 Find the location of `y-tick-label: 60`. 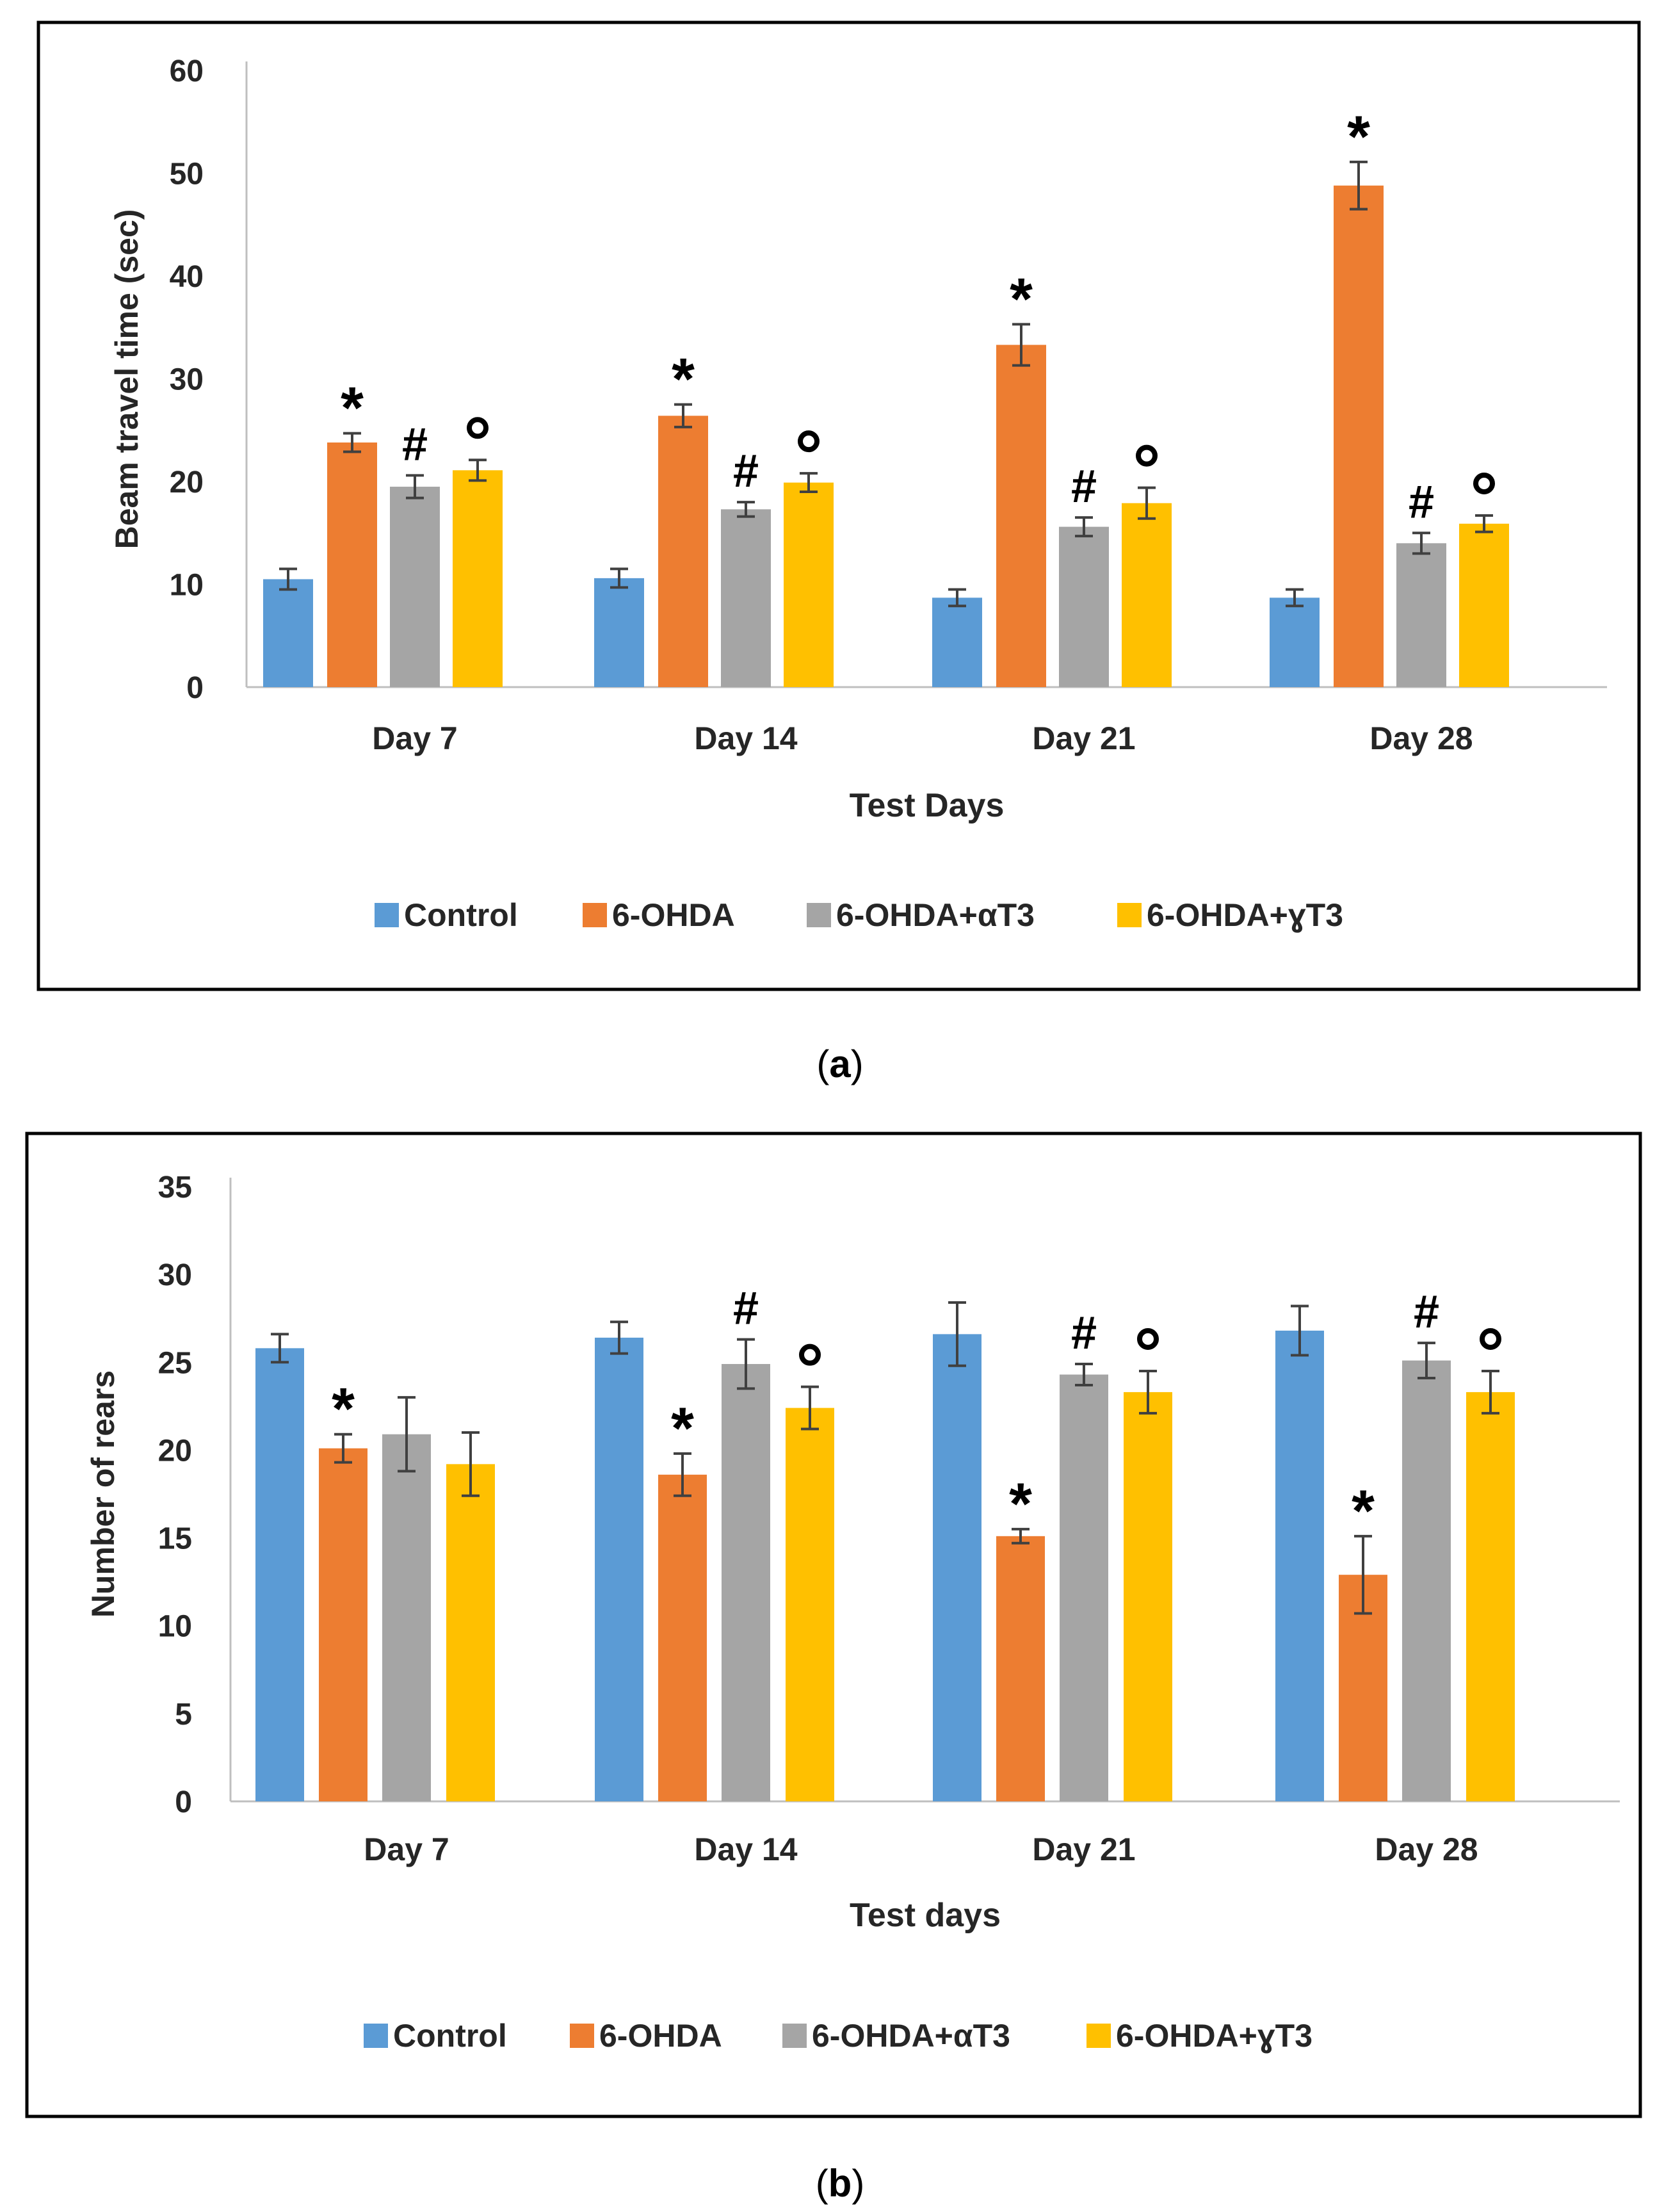

y-tick-label: 60 is located at coordinates (187, 71).